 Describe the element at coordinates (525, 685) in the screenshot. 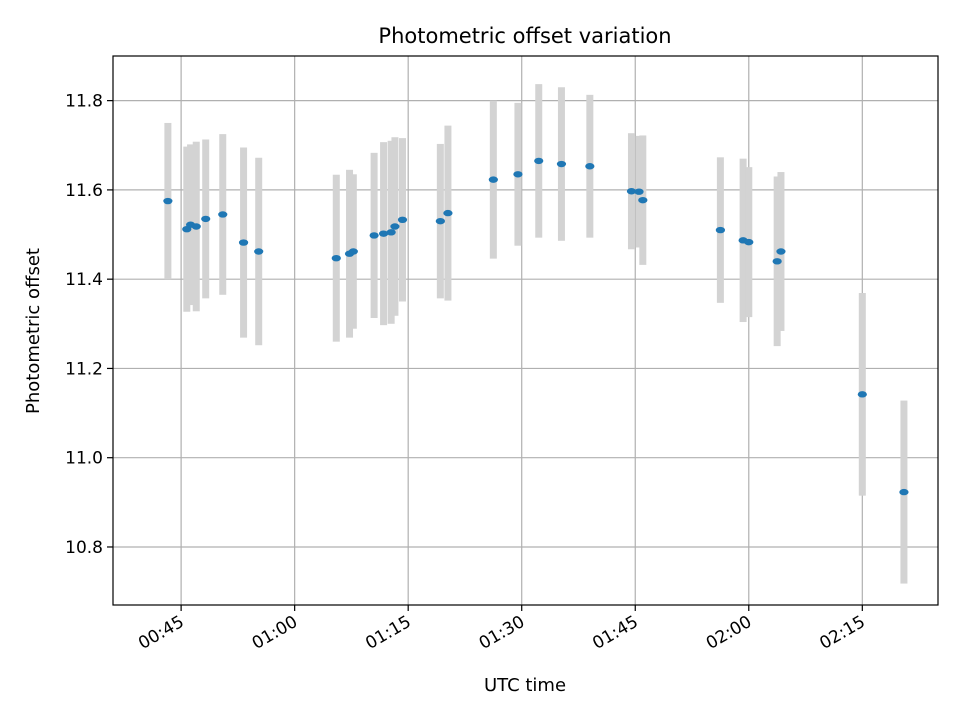

I see `x-axis-title: UTC time` at that location.